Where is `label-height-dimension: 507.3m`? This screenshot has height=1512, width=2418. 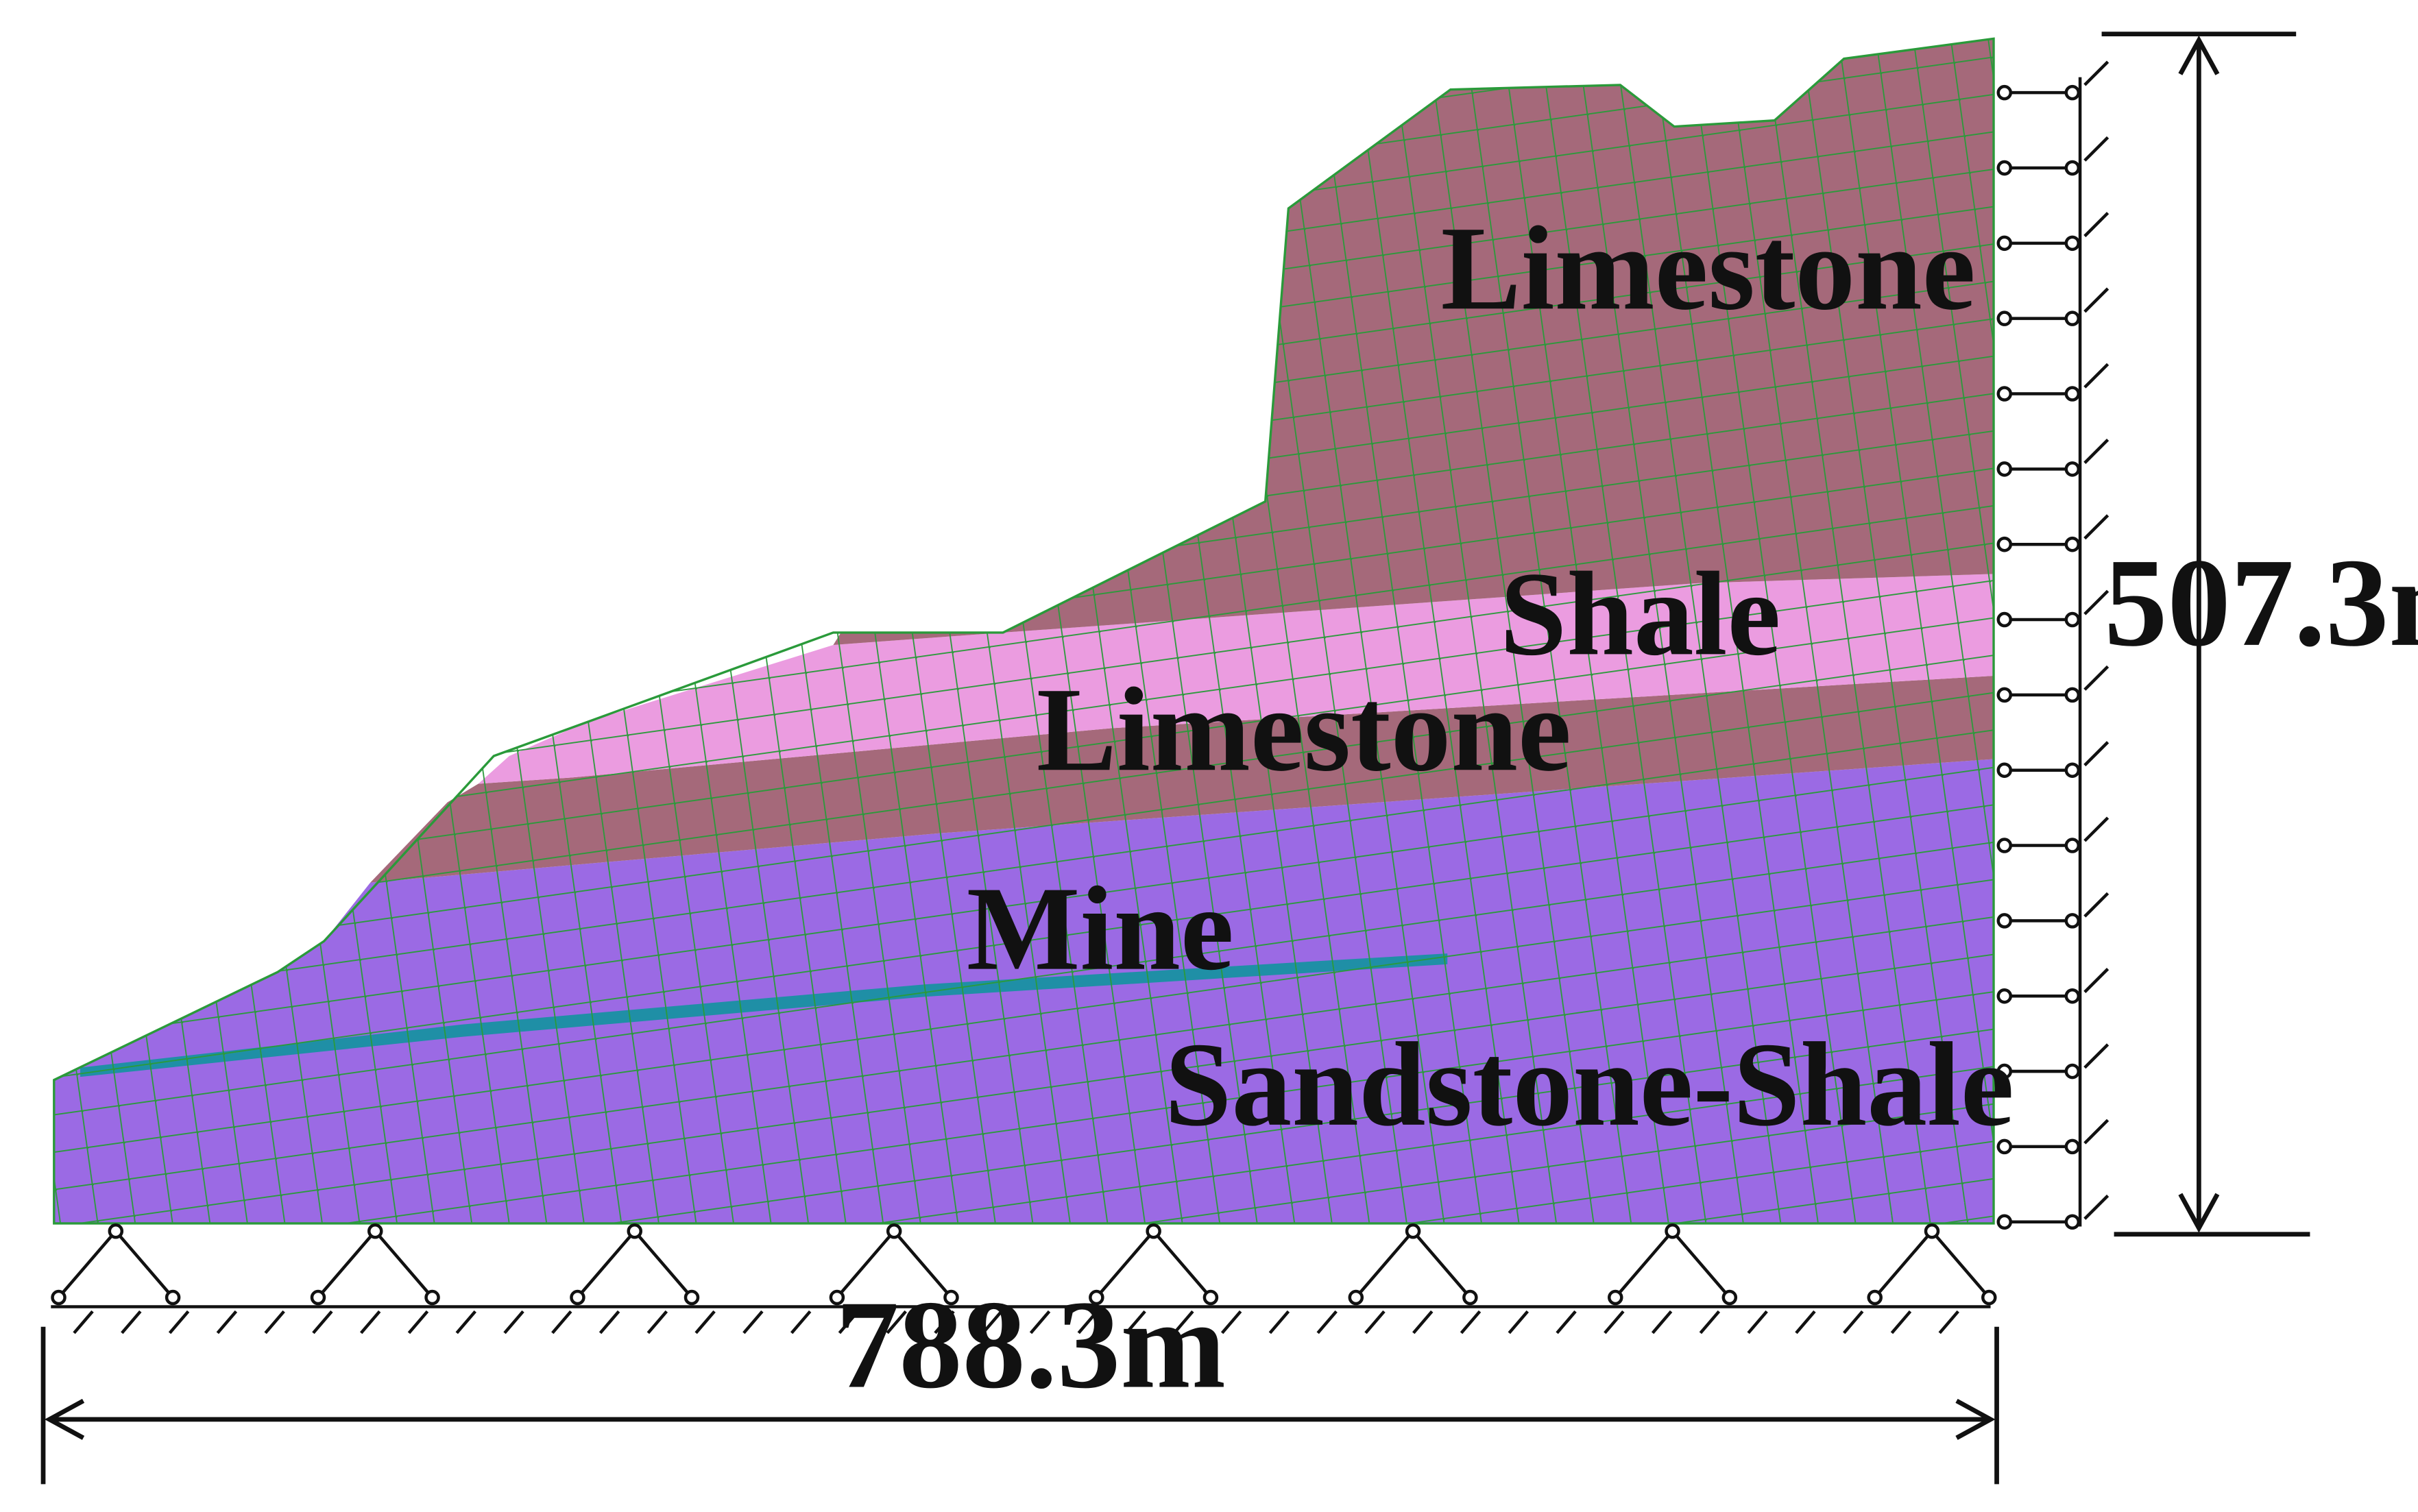
label-height-dimension: 507.3m is located at coordinates (2261, 603).